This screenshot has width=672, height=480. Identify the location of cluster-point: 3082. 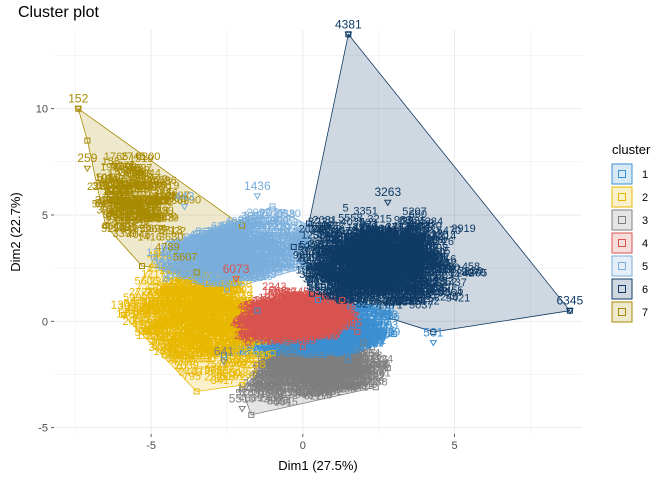
(293, 362).